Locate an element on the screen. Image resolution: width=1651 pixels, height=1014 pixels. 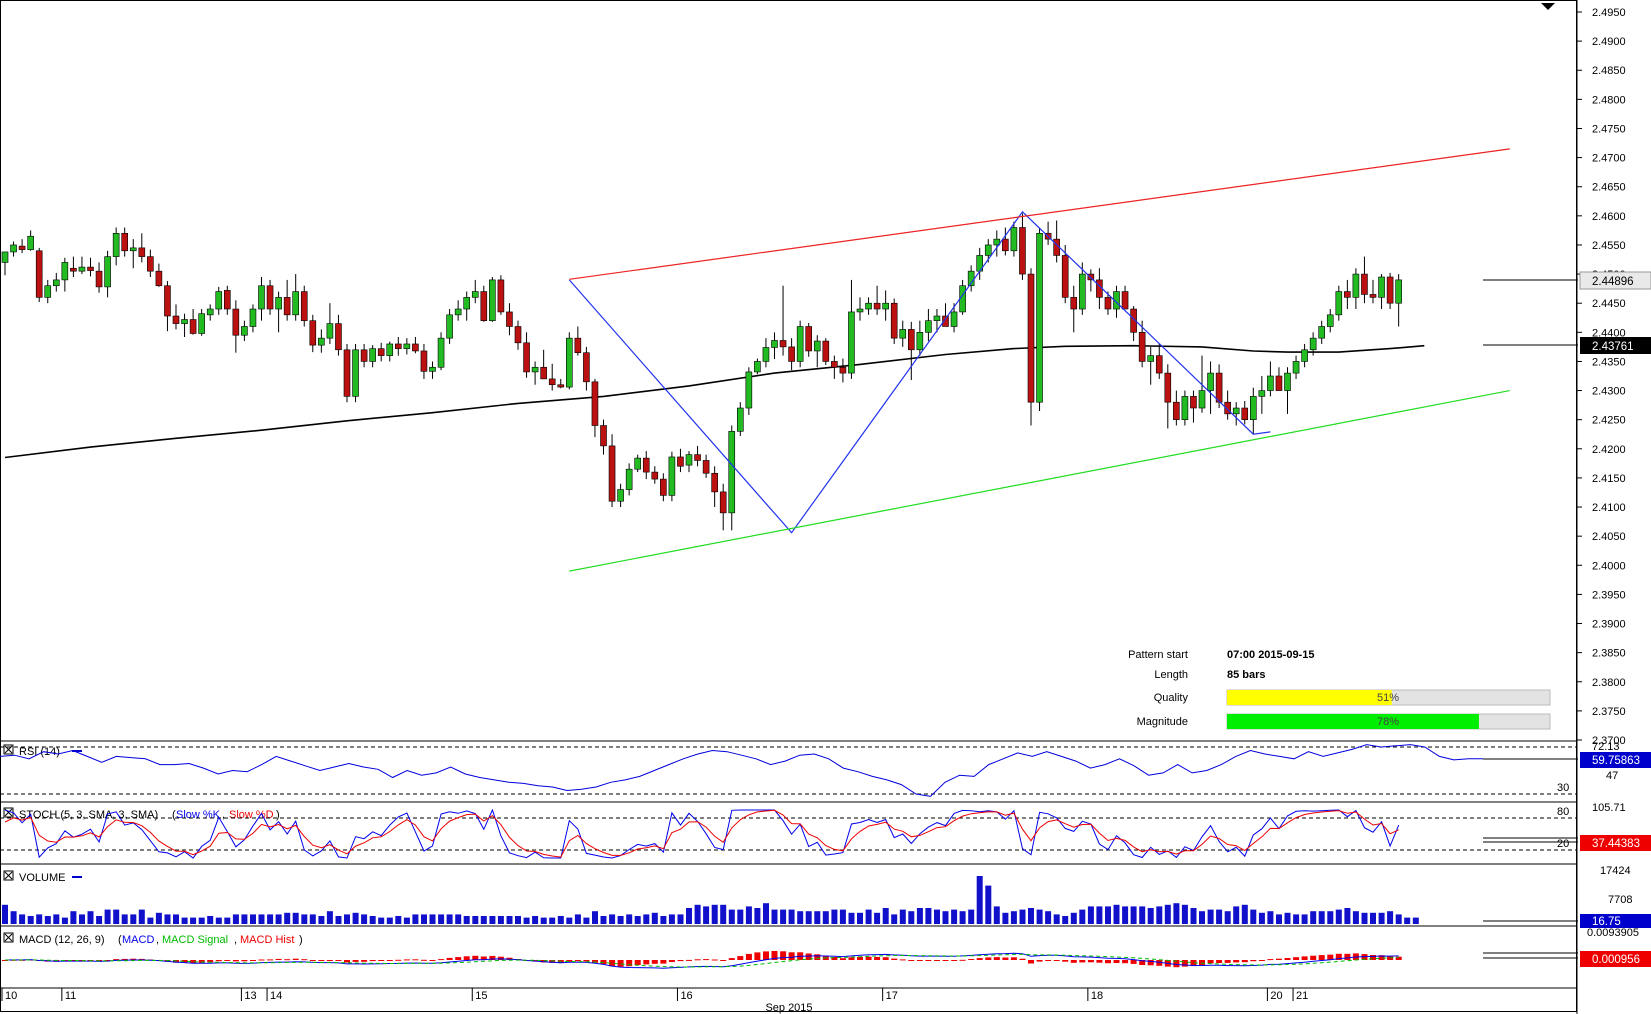
length-label: Length is located at coordinates (1171, 675).